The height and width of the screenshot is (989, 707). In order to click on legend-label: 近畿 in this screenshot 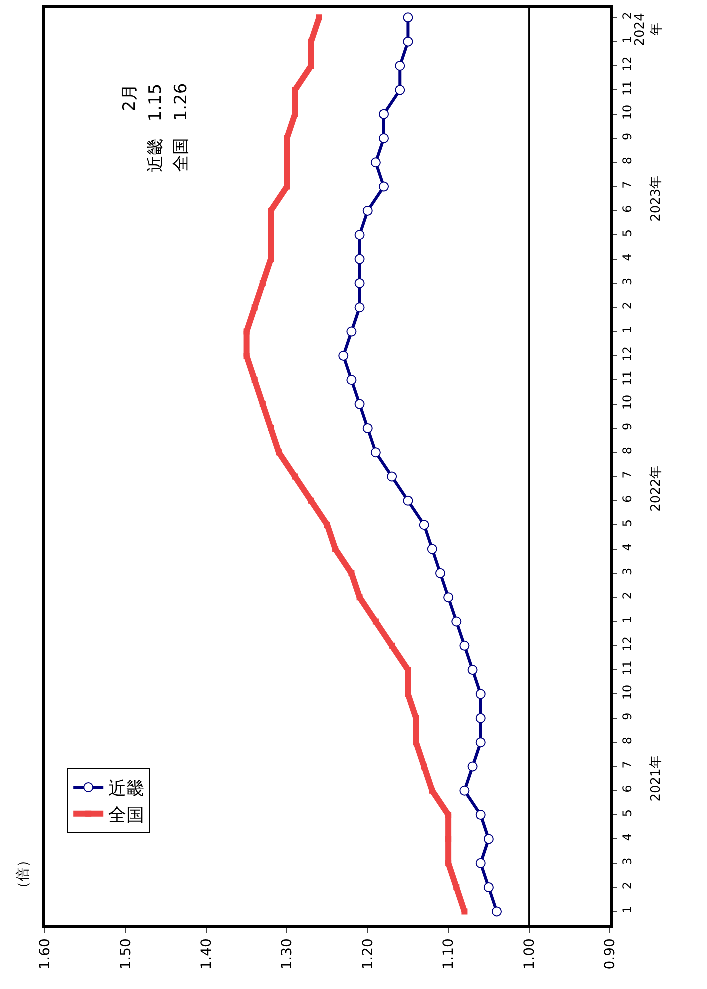, I will do `click(126, 789)`.